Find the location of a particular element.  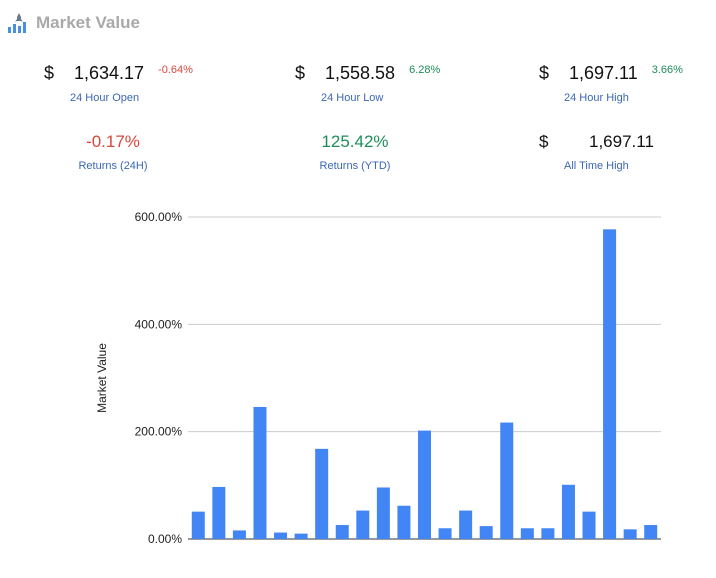

stat-24h-low: $ 1,558.58 6.28% 24 Hour Low is located at coordinates (395, 83).